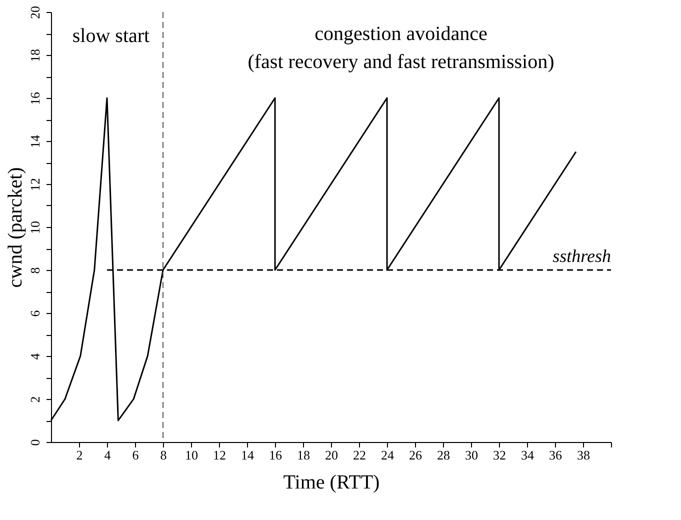  I want to click on y-tick-label: 18, so click(35, 55).